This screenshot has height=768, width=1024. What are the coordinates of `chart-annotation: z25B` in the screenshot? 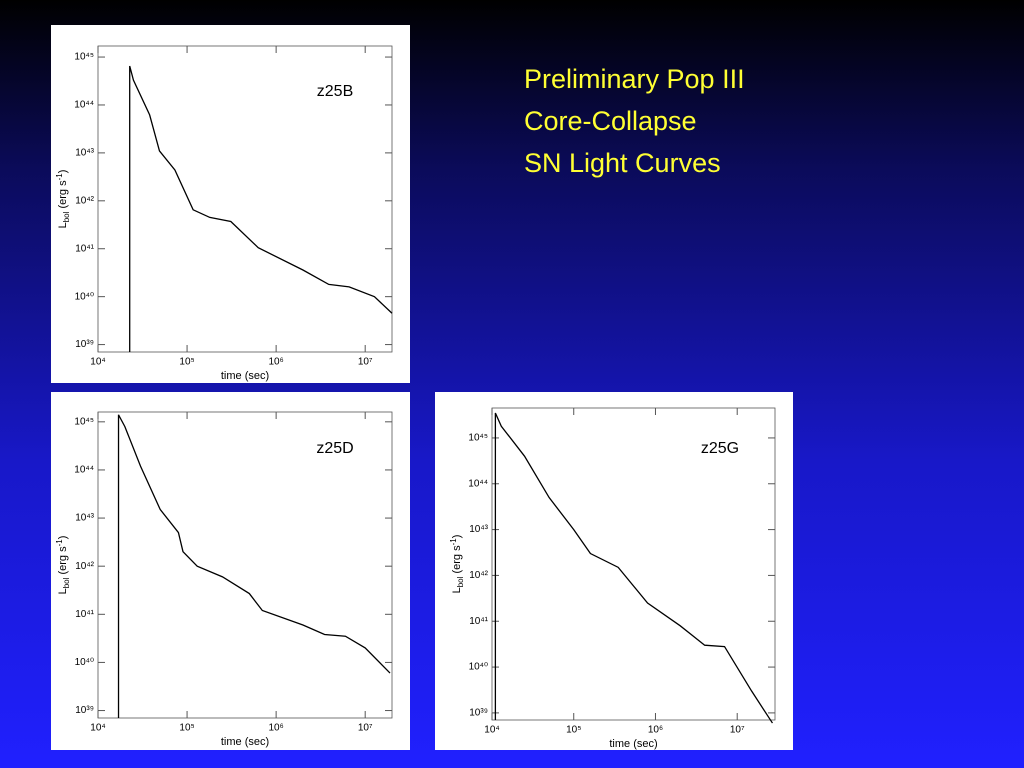 It's located at (335, 91).